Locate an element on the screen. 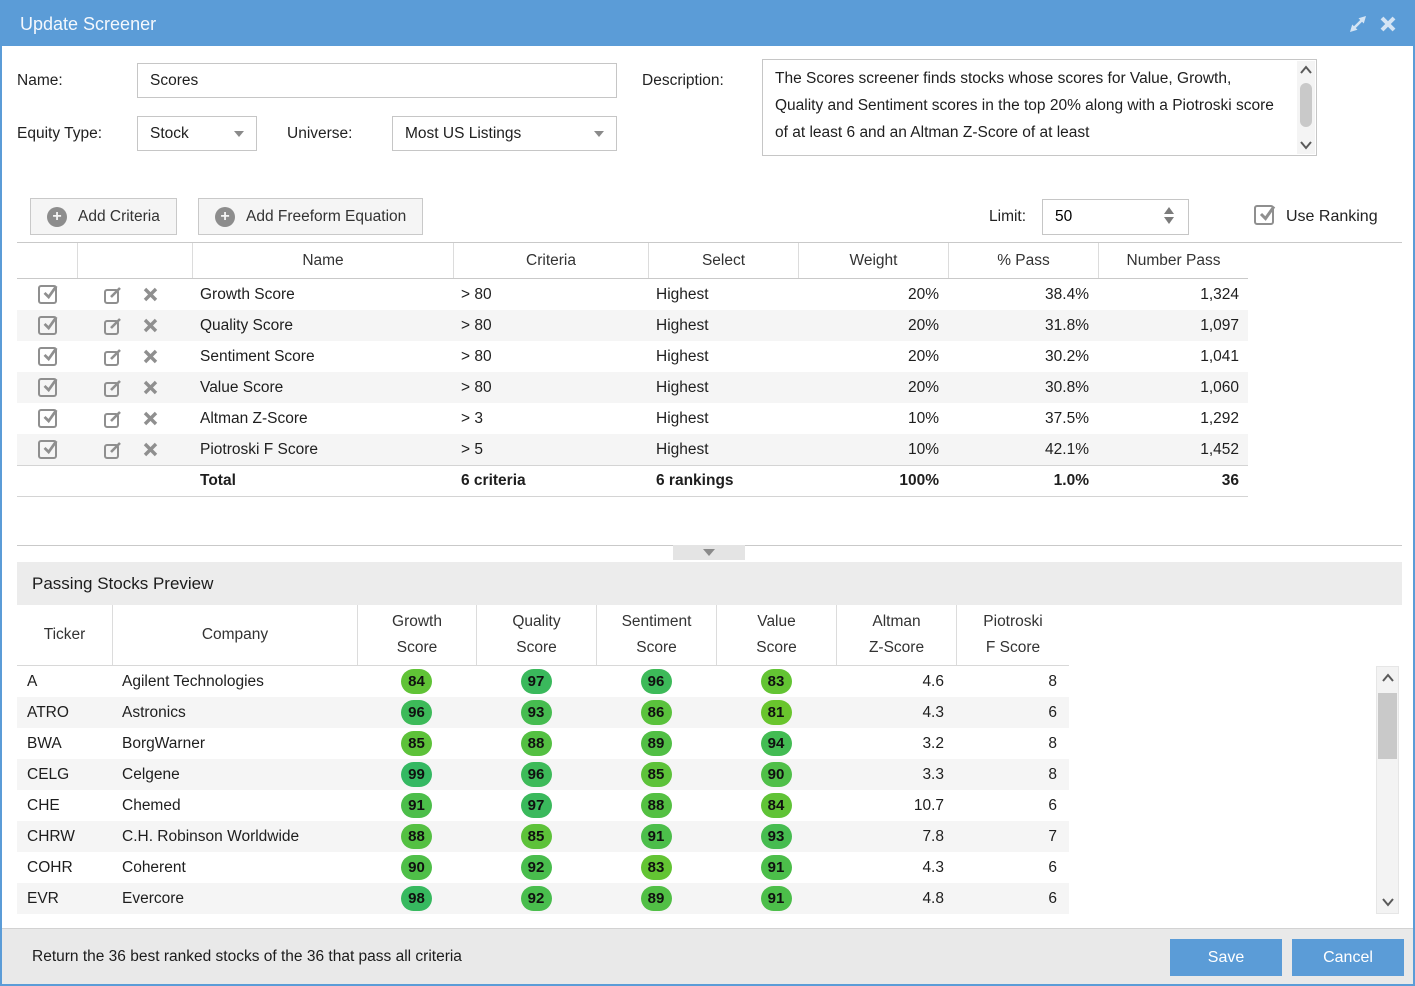  value-score-badge: 90 is located at coordinates (776, 774).